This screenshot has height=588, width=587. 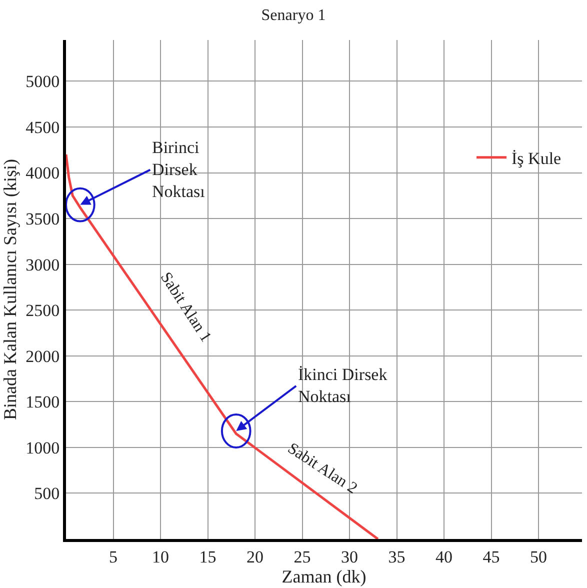 What do you see at coordinates (537, 158) in the screenshot?
I see `legend-label: İş Kule` at bounding box center [537, 158].